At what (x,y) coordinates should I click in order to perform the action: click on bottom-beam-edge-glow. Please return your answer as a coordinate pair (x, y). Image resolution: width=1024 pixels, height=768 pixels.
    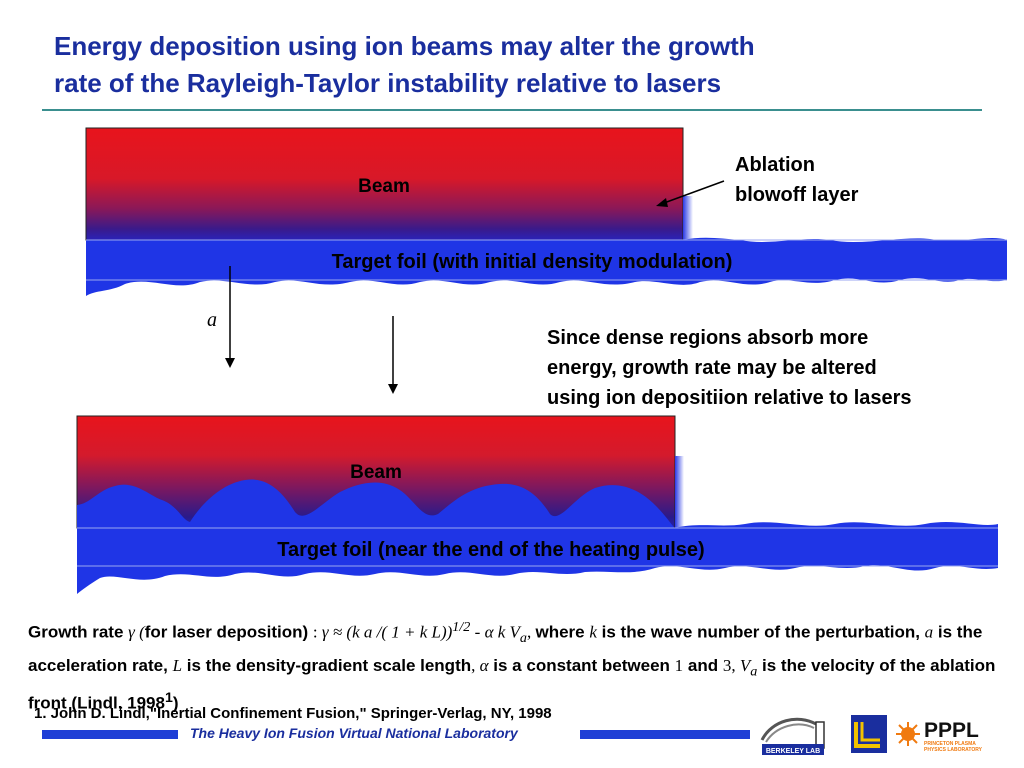
    Looking at the image, I should click on (679, 492).